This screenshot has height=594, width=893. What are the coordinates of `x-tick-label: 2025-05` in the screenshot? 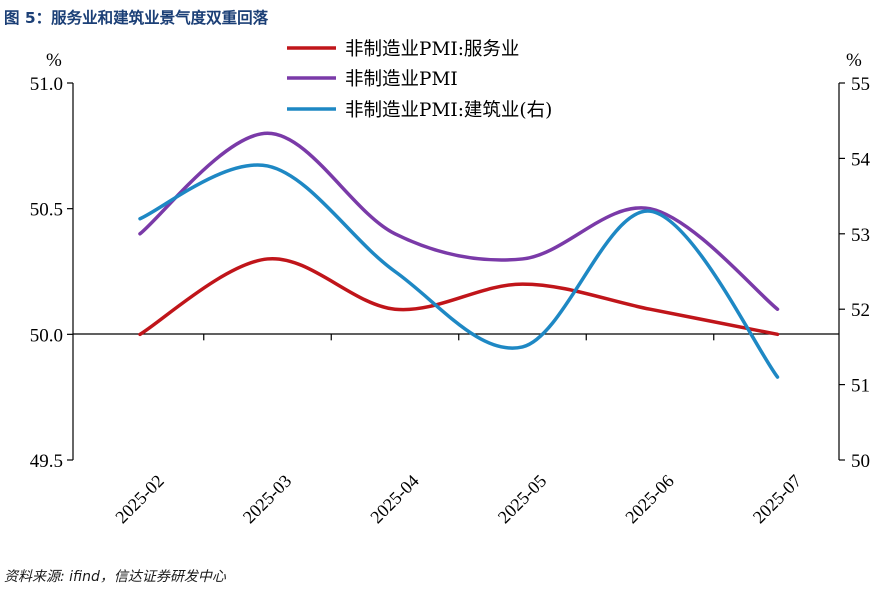 It's located at (522, 499).